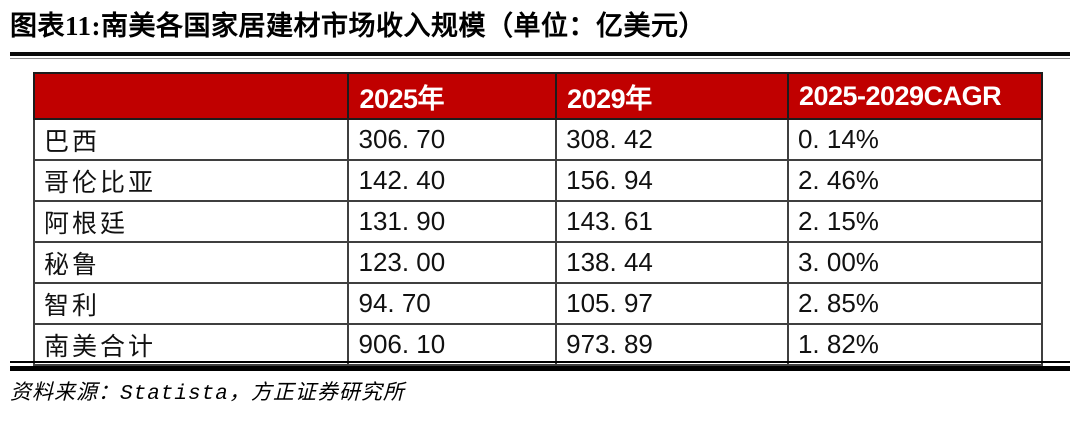  Describe the element at coordinates (672, 96) in the screenshot. I see `col-header-2029: 2029年` at that location.